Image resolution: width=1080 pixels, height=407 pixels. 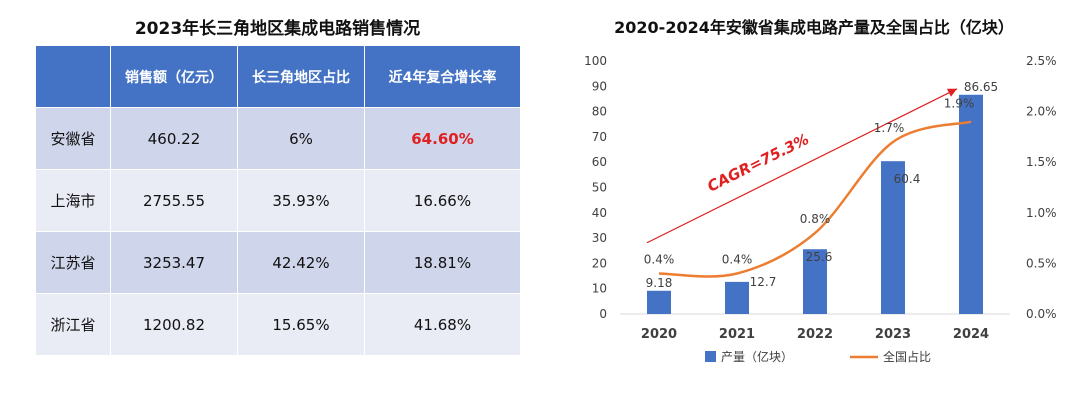 I want to click on table-cell: 2755.55, so click(x=174, y=200).